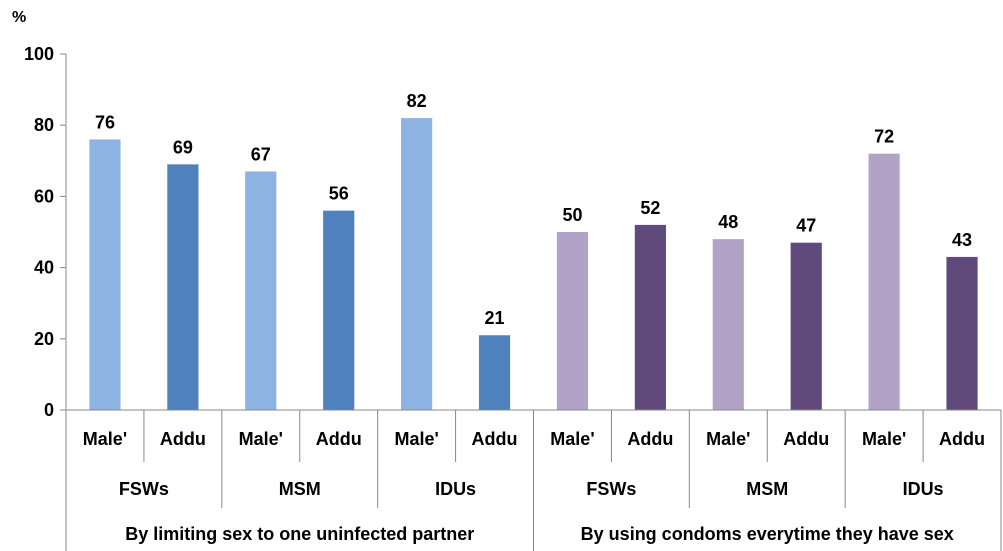 The height and width of the screenshot is (551, 1003). What do you see at coordinates (261, 154) in the screenshot?
I see `bar-value-label: 67` at bounding box center [261, 154].